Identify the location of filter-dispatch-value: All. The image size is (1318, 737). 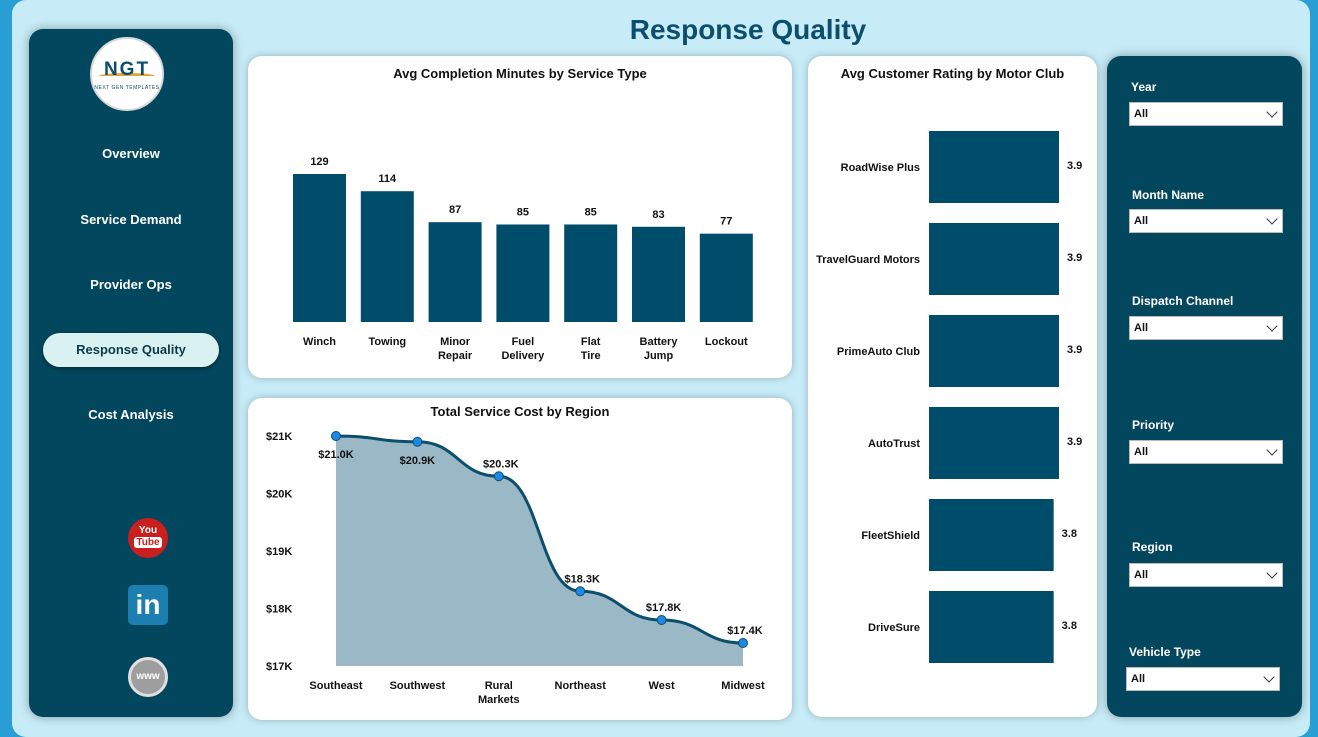
(1141, 328).